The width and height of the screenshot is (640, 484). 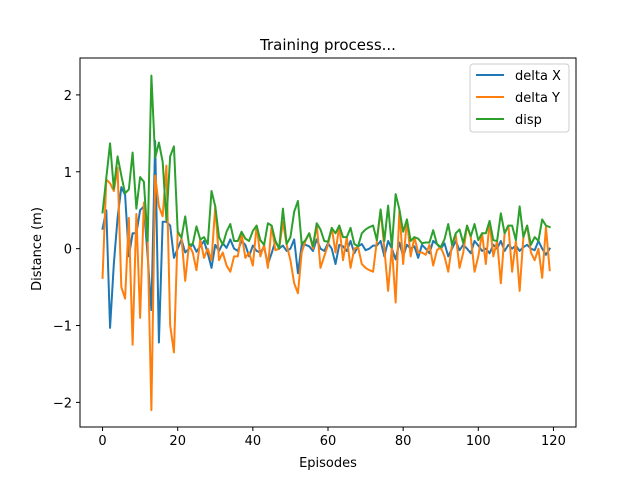 What do you see at coordinates (68, 96) in the screenshot?
I see `y-tick-label: 2` at bounding box center [68, 96].